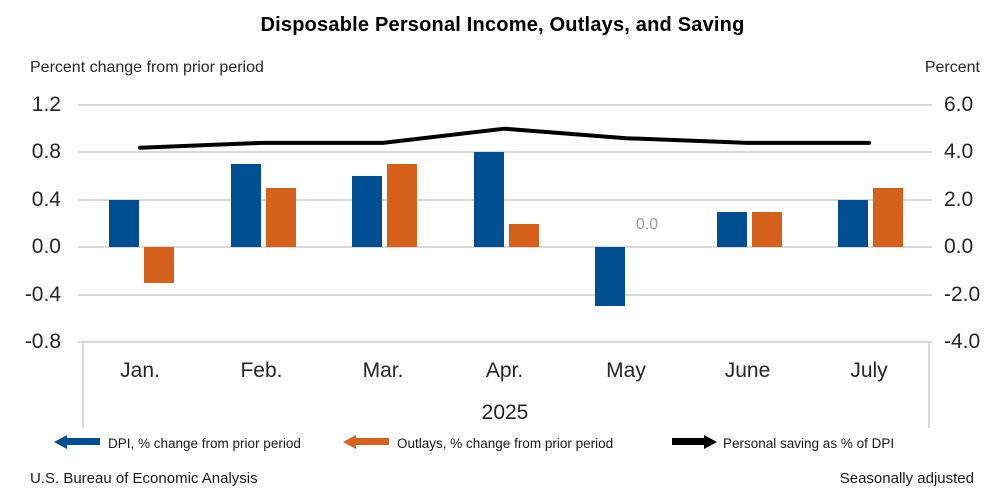  I want to click on dpi-legend-arrow-icon, so click(77, 442).